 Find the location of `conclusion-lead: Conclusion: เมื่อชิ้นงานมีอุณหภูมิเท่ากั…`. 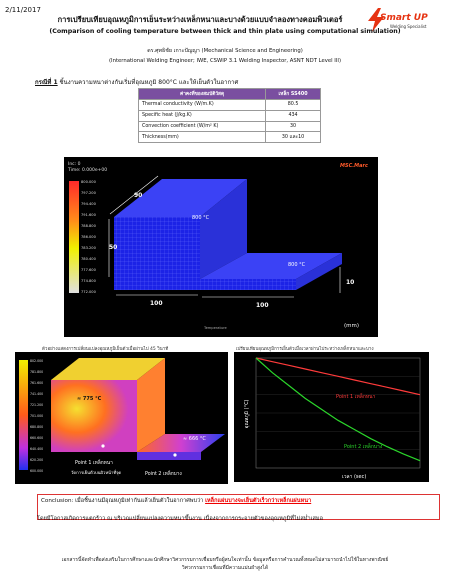

conclusion-lead: Conclusion: เมื่อชิ้นงานมีอุณหภูมิเท่ากั… is located at coordinates (123, 501).